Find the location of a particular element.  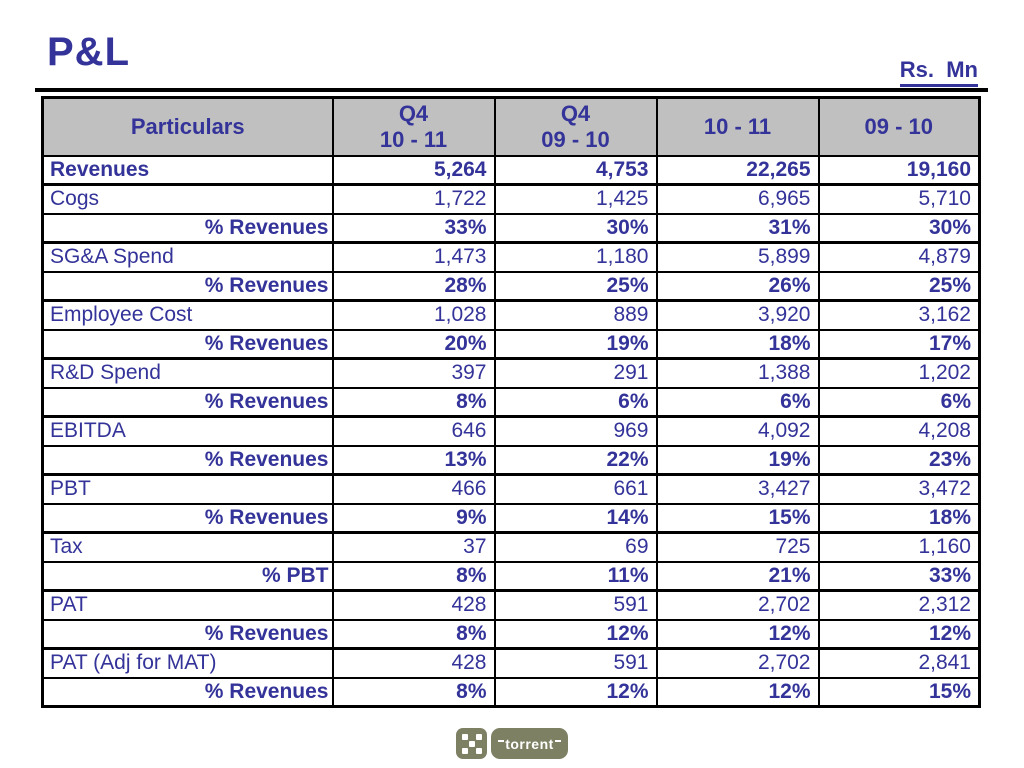

row-value: 3,920 is located at coordinates (737, 315).